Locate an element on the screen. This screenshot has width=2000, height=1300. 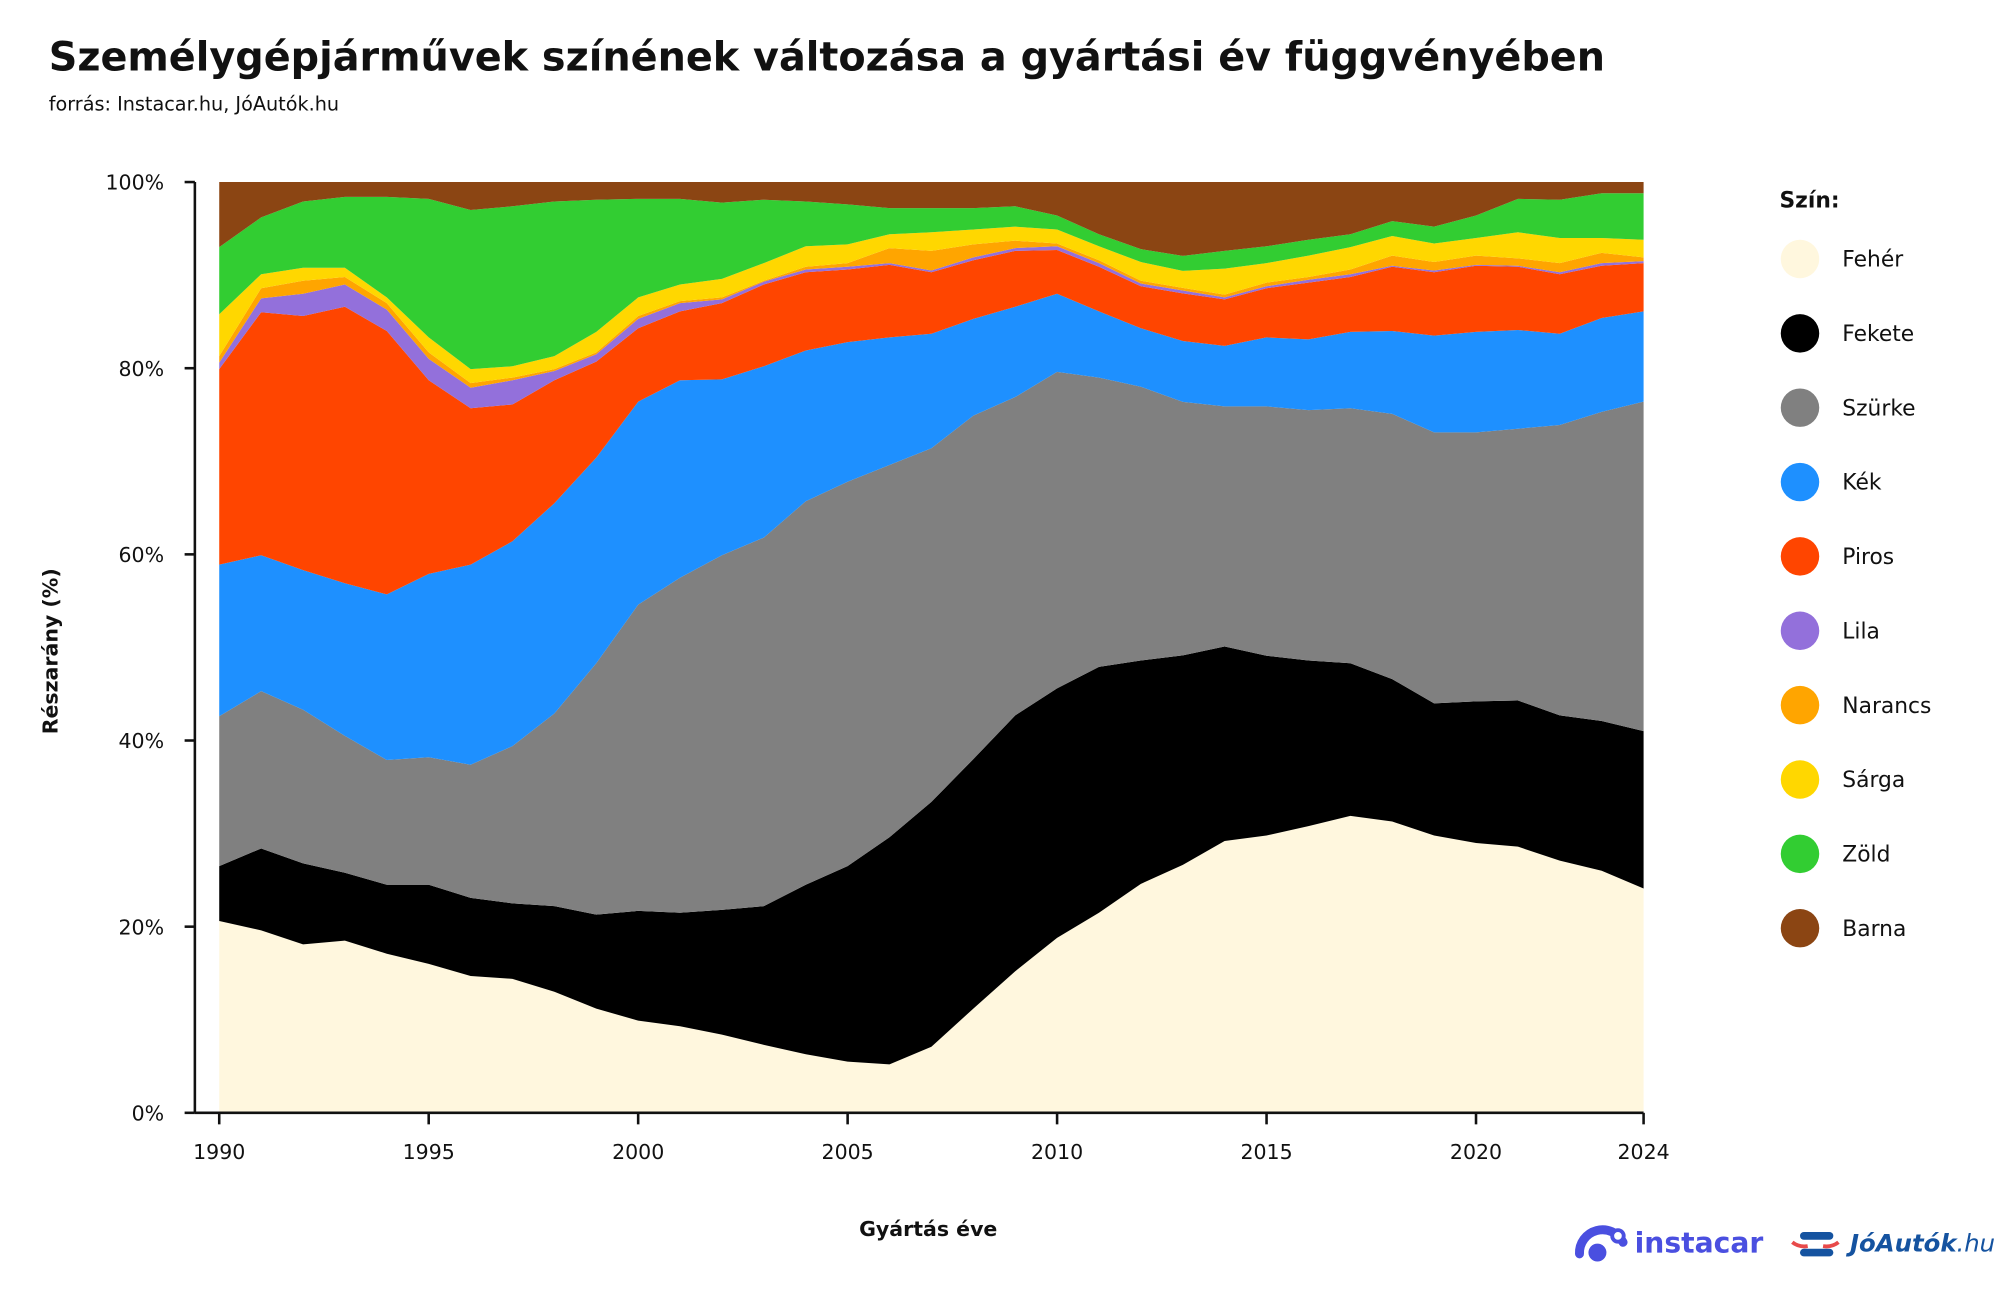
legend-label: Lila is located at coordinates (1861, 631).